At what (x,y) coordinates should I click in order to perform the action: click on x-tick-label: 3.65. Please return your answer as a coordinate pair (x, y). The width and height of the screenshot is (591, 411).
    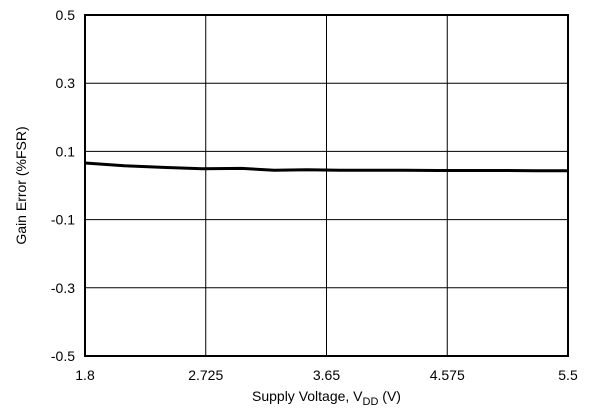
    Looking at the image, I should click on (326, 375).